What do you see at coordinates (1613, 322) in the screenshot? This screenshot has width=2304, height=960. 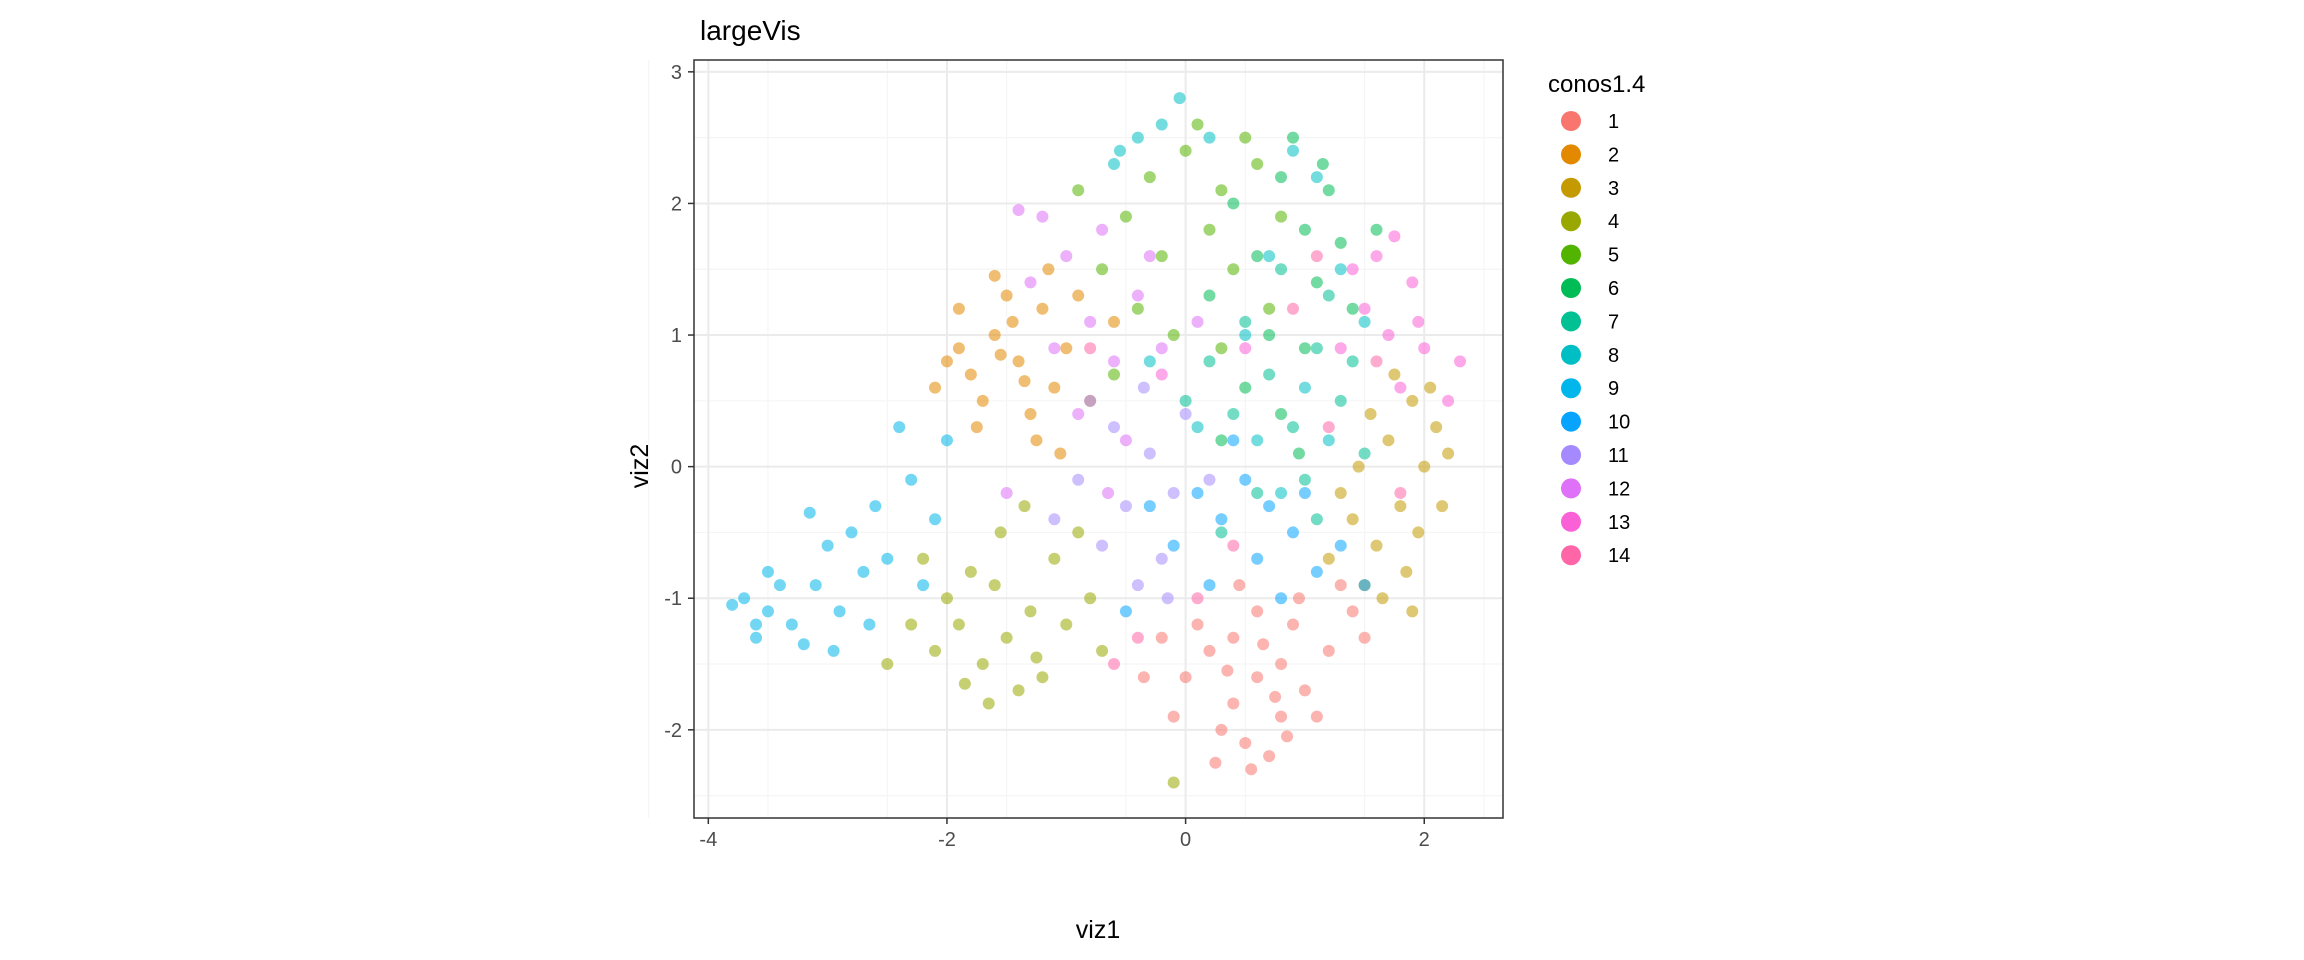 I see `legend-label-7: 7` at bounding box center [1613, 322].